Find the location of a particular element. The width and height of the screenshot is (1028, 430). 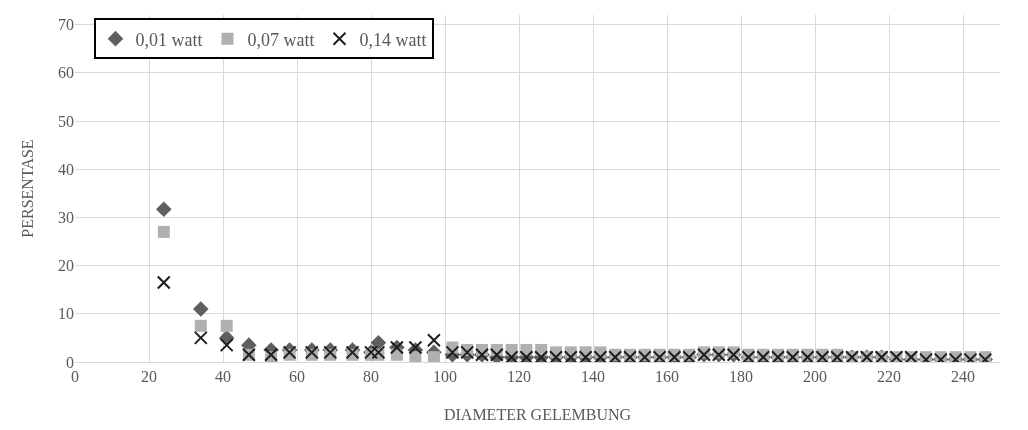

y-tick-label: 0 is located at coordinates (70, 362).